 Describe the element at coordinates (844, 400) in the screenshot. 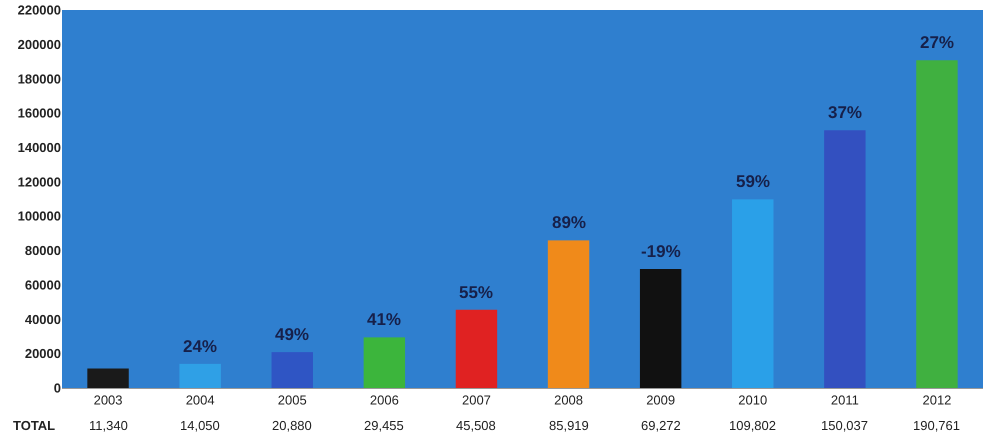

I see `x-tick-label: 2011` at that location.